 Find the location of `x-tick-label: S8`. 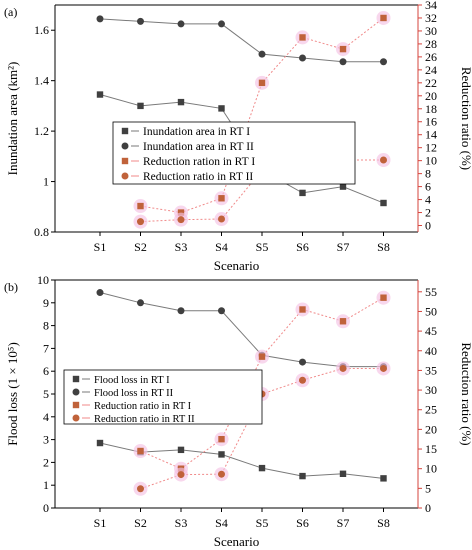

x-tick-label: S8 is located at coordinates (383, 523).